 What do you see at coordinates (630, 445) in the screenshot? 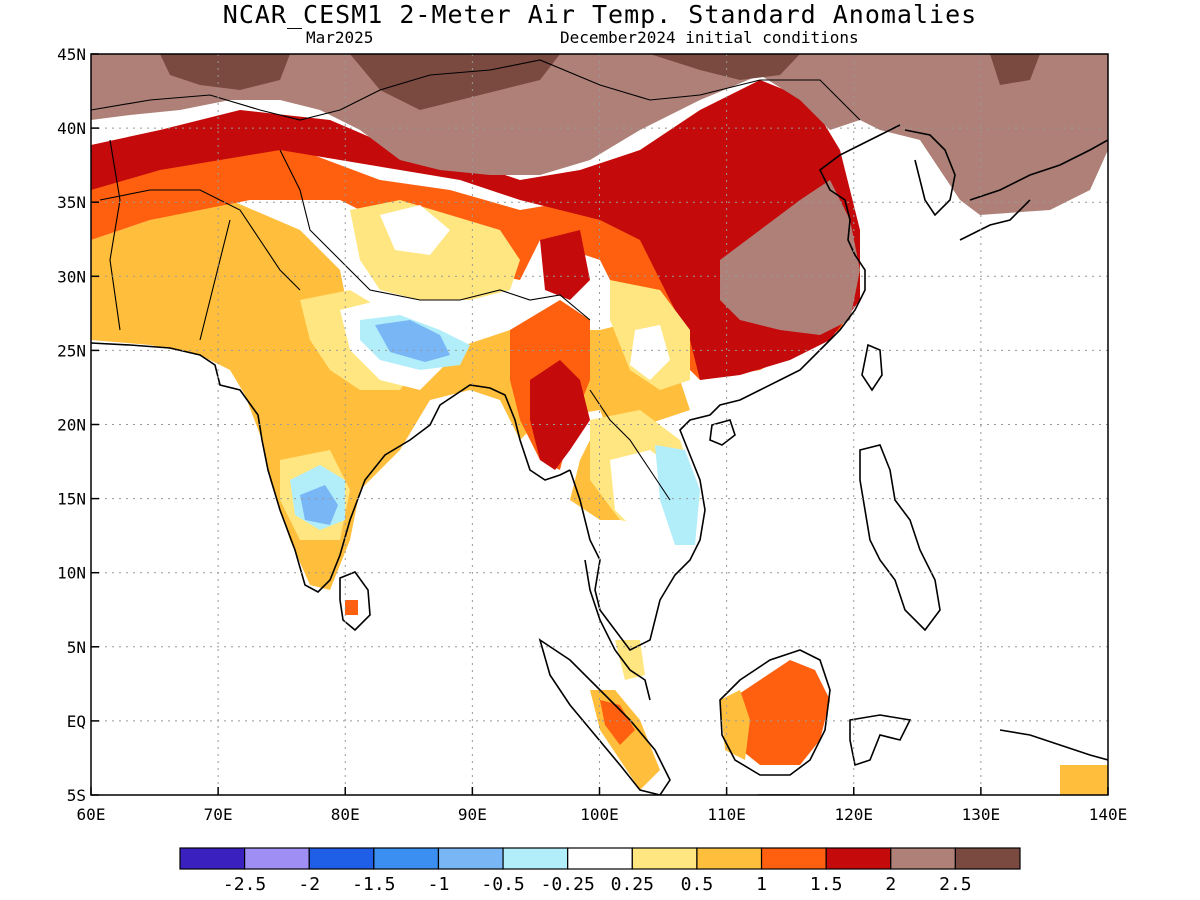
I see `border-mekong` at bounding box center [630, 445].